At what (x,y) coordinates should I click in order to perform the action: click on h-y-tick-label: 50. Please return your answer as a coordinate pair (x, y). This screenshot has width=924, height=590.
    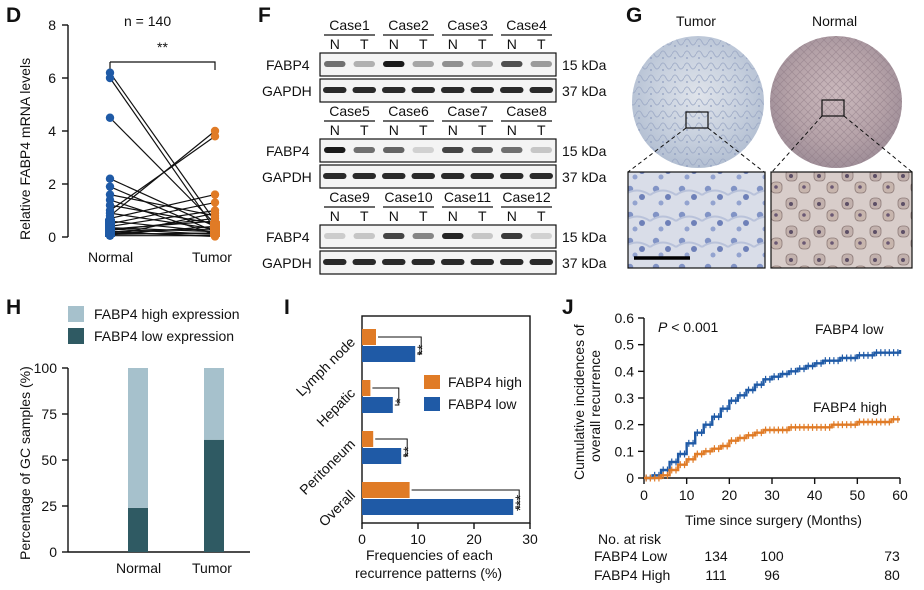
    Looking at the image, I should click on (49, 460).